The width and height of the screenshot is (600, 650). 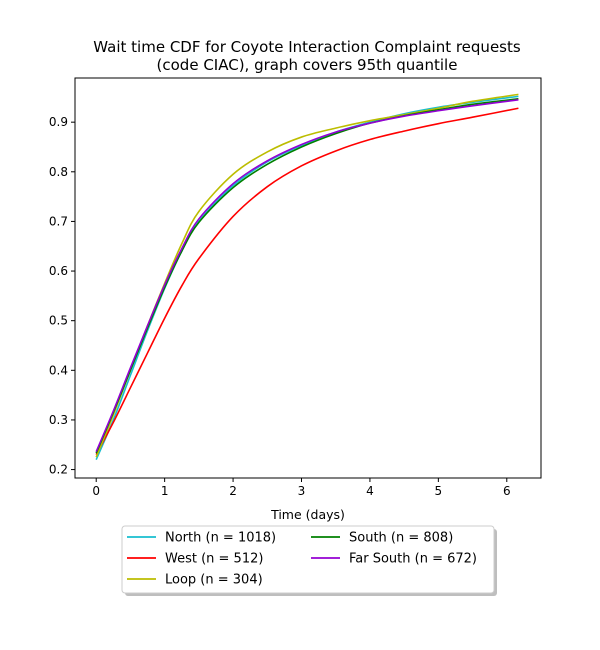 What do you see at coordinates (165, 491) in the screenshot?
I see `x-tick-label: 1` at bounding box center [165, 491].